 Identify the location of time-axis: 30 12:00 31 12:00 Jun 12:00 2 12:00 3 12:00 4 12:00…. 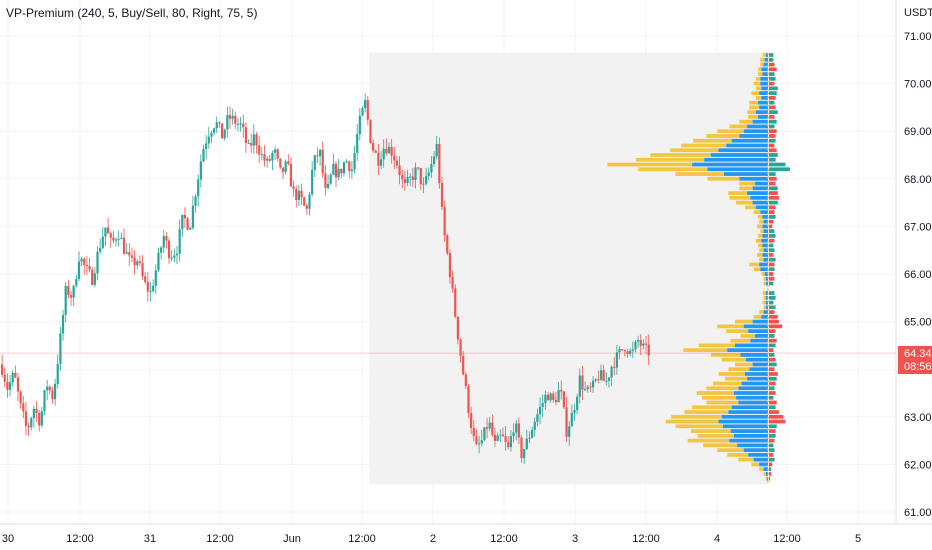
(431, 539).